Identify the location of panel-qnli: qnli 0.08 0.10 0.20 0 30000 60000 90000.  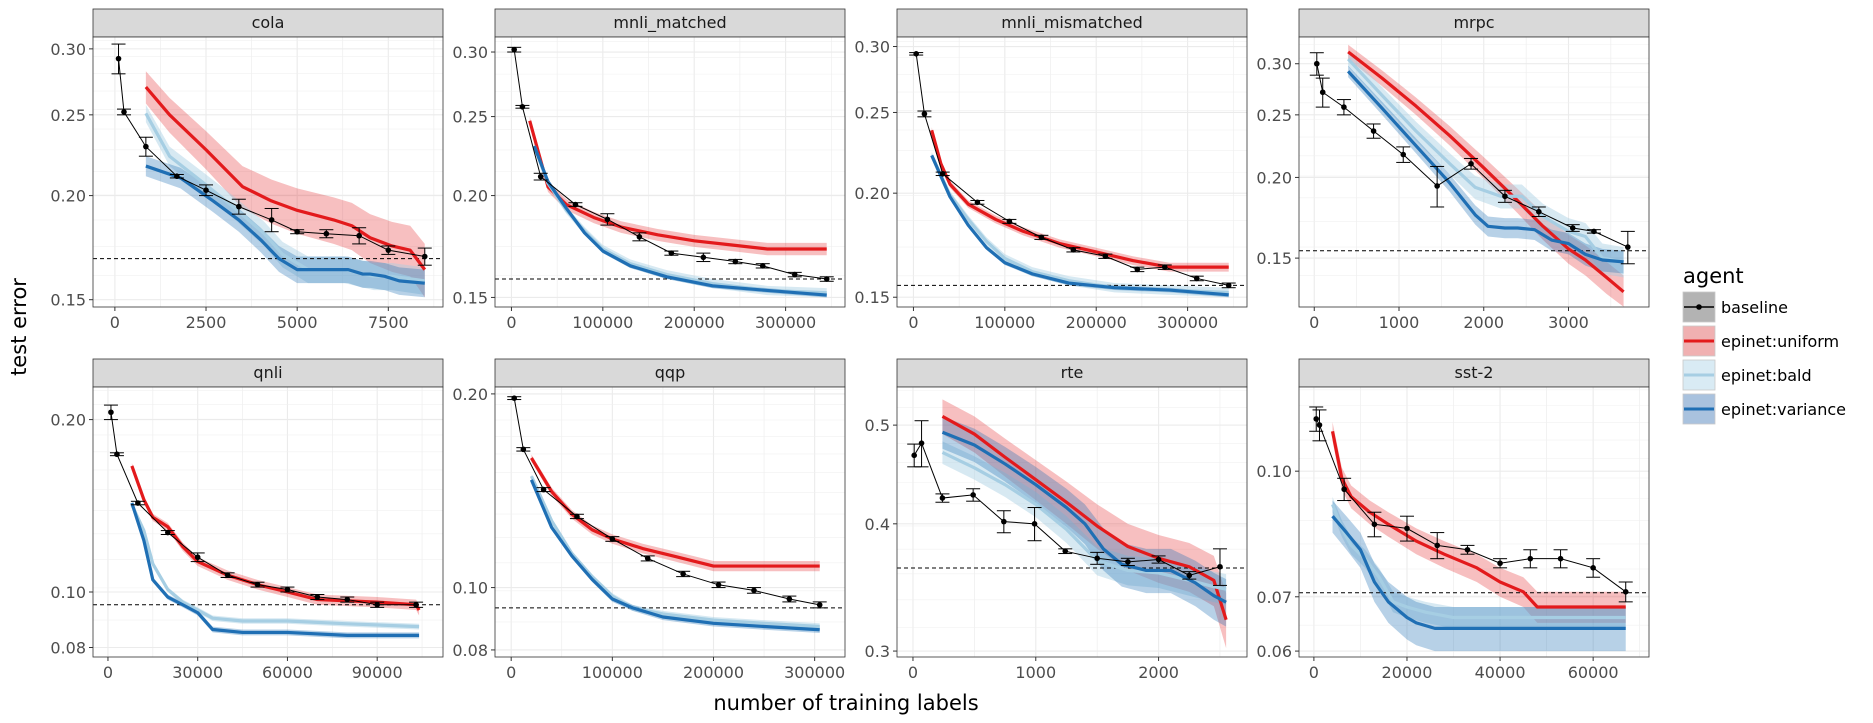
(247, 520).